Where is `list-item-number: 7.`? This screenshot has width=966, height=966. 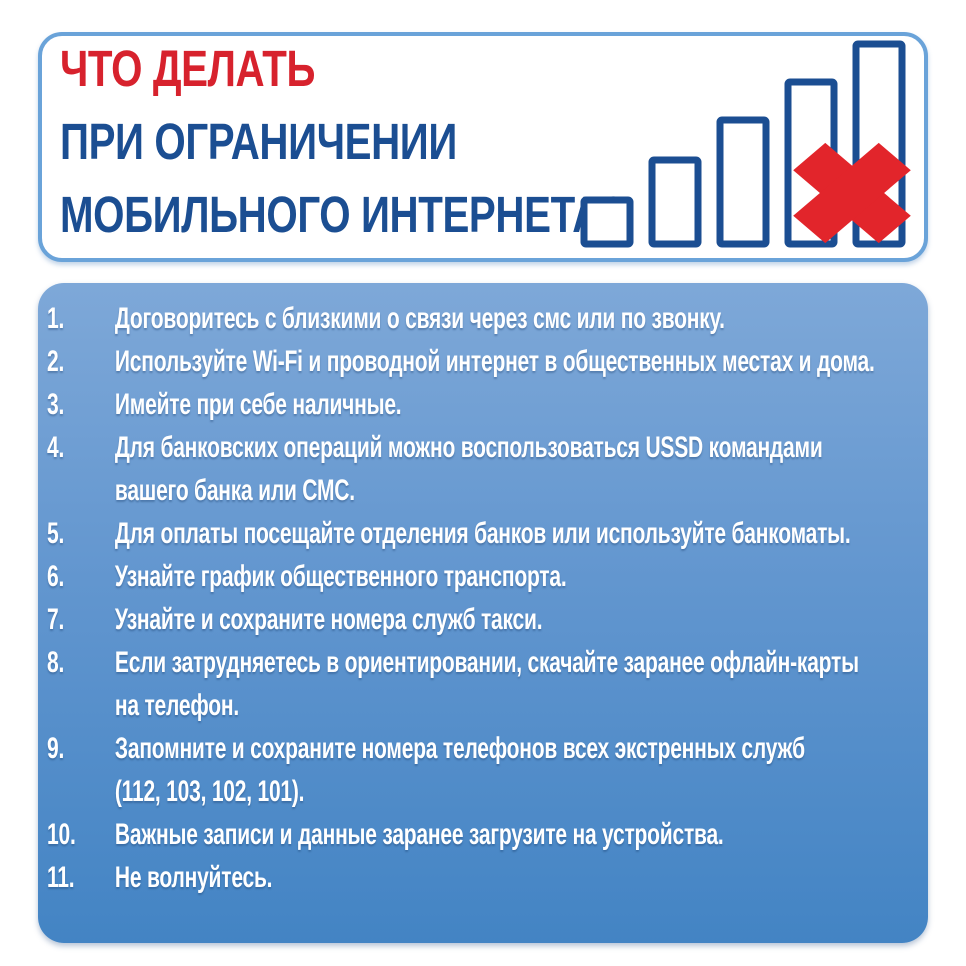 list-item-number: 7. is located at coordinates (56, 619).